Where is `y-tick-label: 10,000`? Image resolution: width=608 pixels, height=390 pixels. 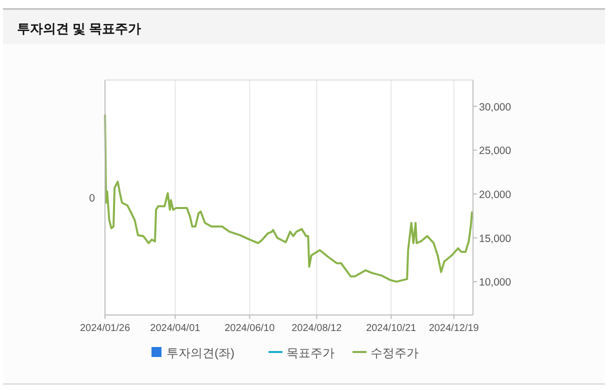
y-tick-label: 10,000 is located at coordinates (495, 282).